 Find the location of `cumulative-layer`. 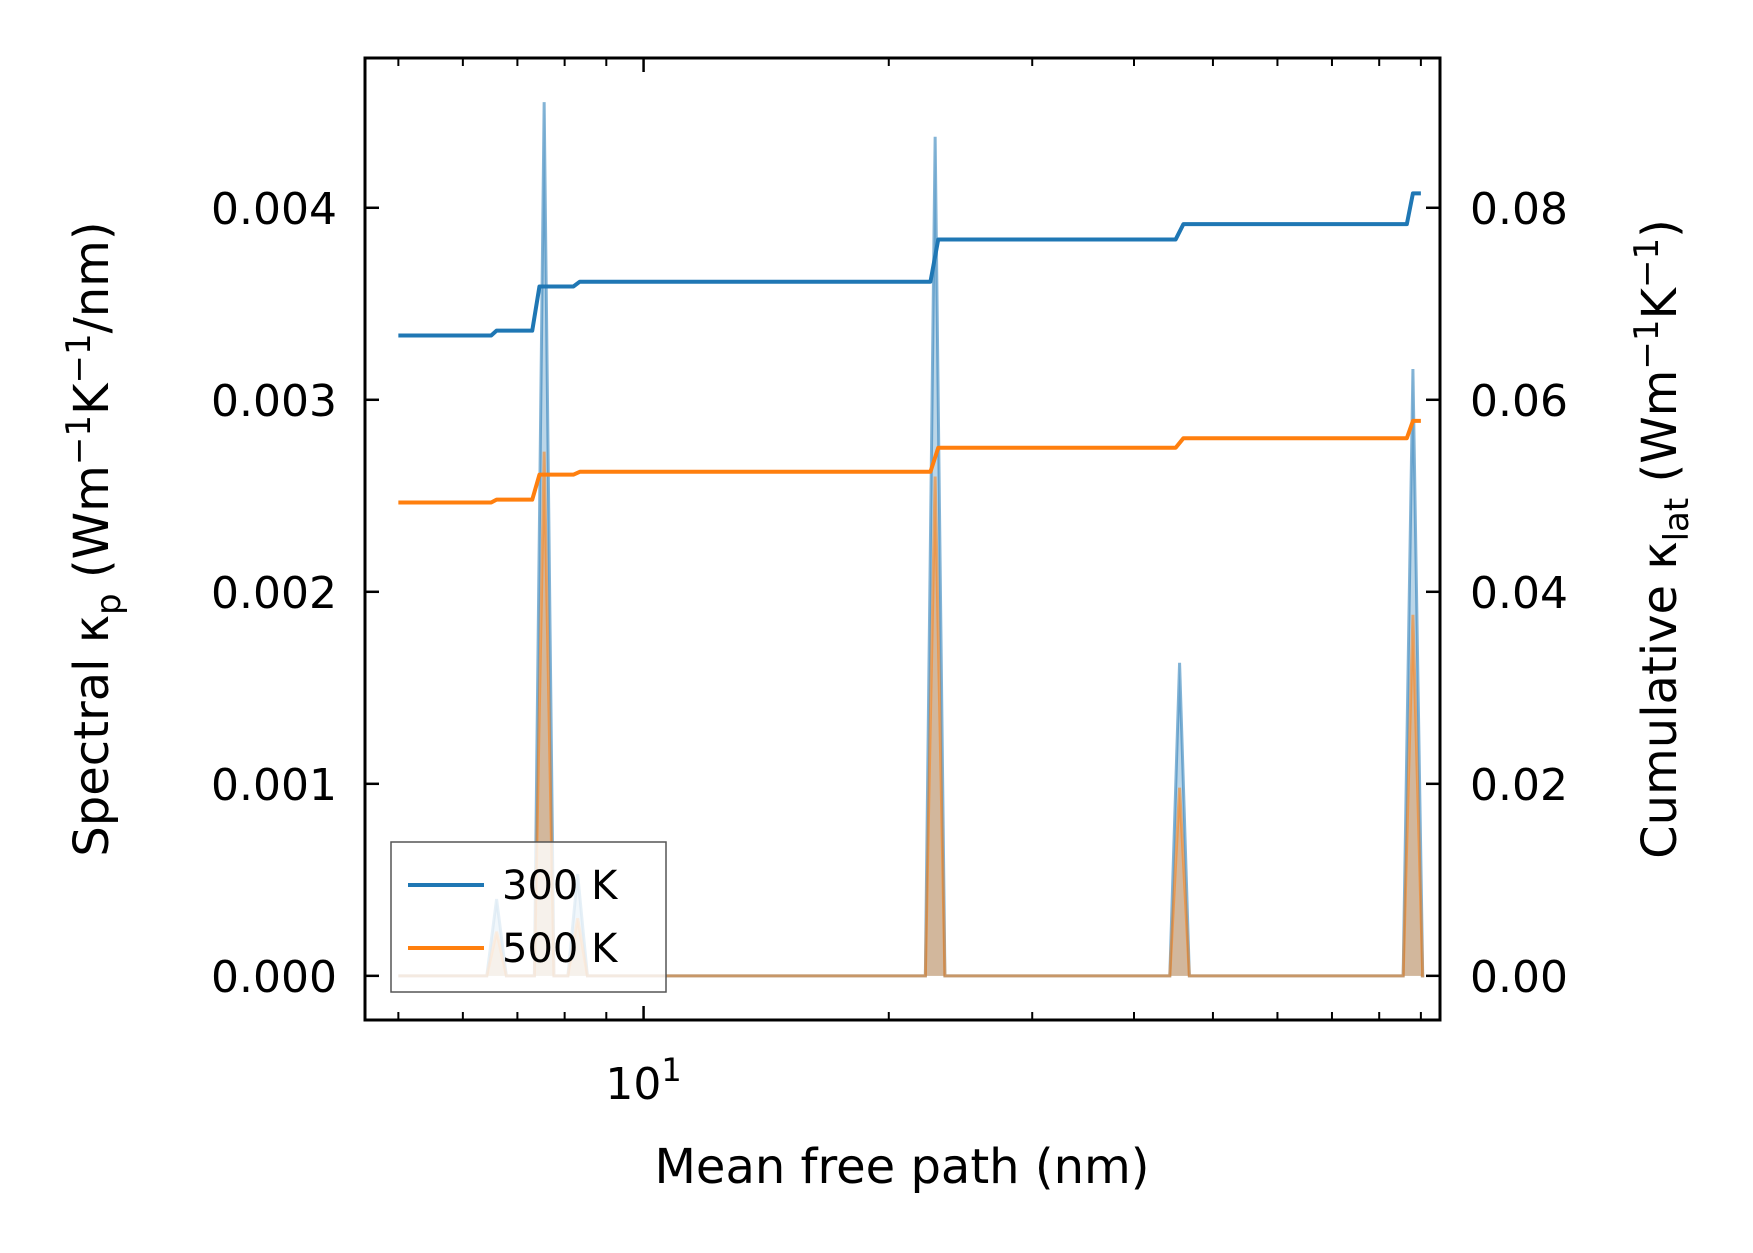

cumulative-layer is located at coordinates (909, 348).